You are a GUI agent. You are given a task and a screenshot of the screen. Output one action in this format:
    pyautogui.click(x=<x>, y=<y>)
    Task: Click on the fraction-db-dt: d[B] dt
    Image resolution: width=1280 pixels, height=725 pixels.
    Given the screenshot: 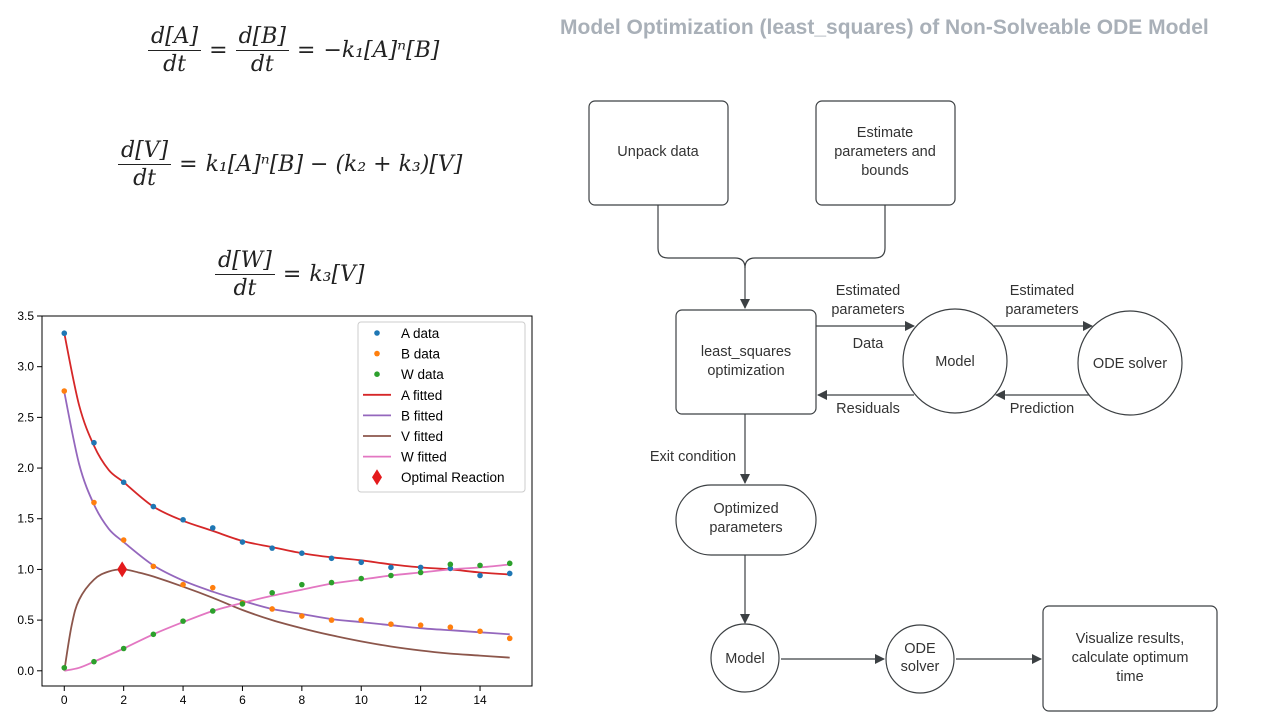 What is the action you would take?
    pyautogui.click(x=262, y=50)
    